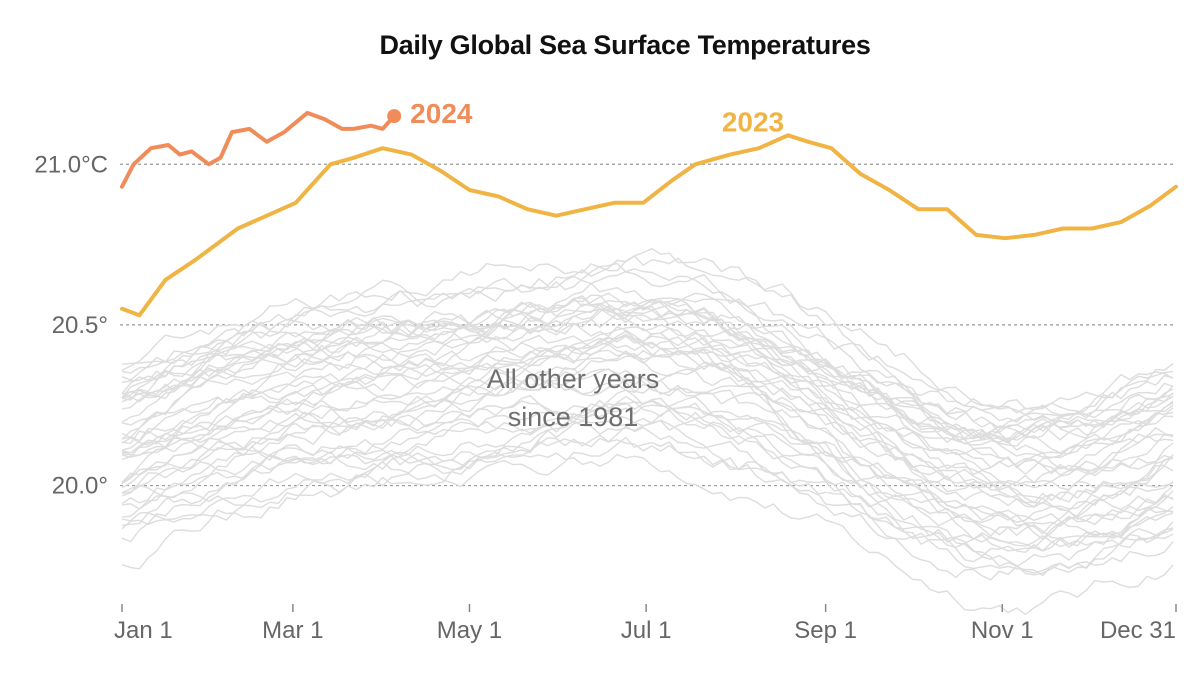 This screenshot has width=1200, height=676. Describe the element at coordinates (646, 630) in the screenshot. I see `x-tick-label: Jul 1` at that location.